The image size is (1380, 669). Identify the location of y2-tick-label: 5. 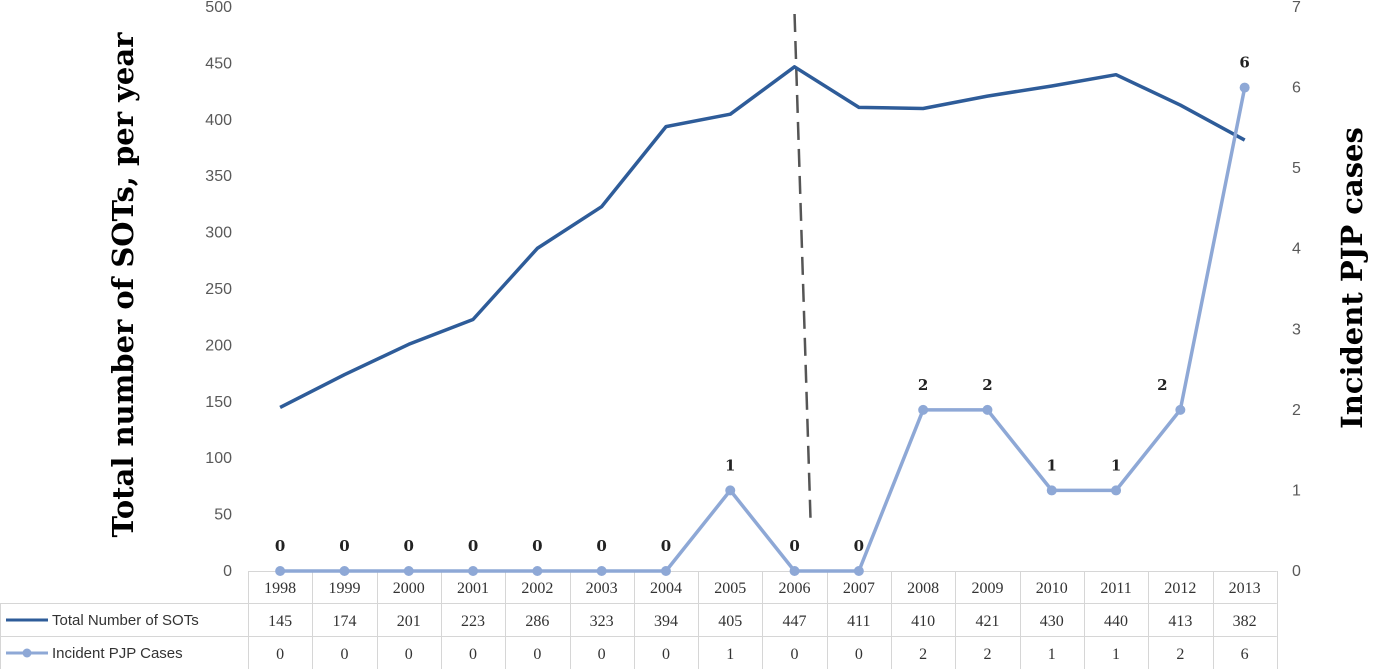
(1296, 168).